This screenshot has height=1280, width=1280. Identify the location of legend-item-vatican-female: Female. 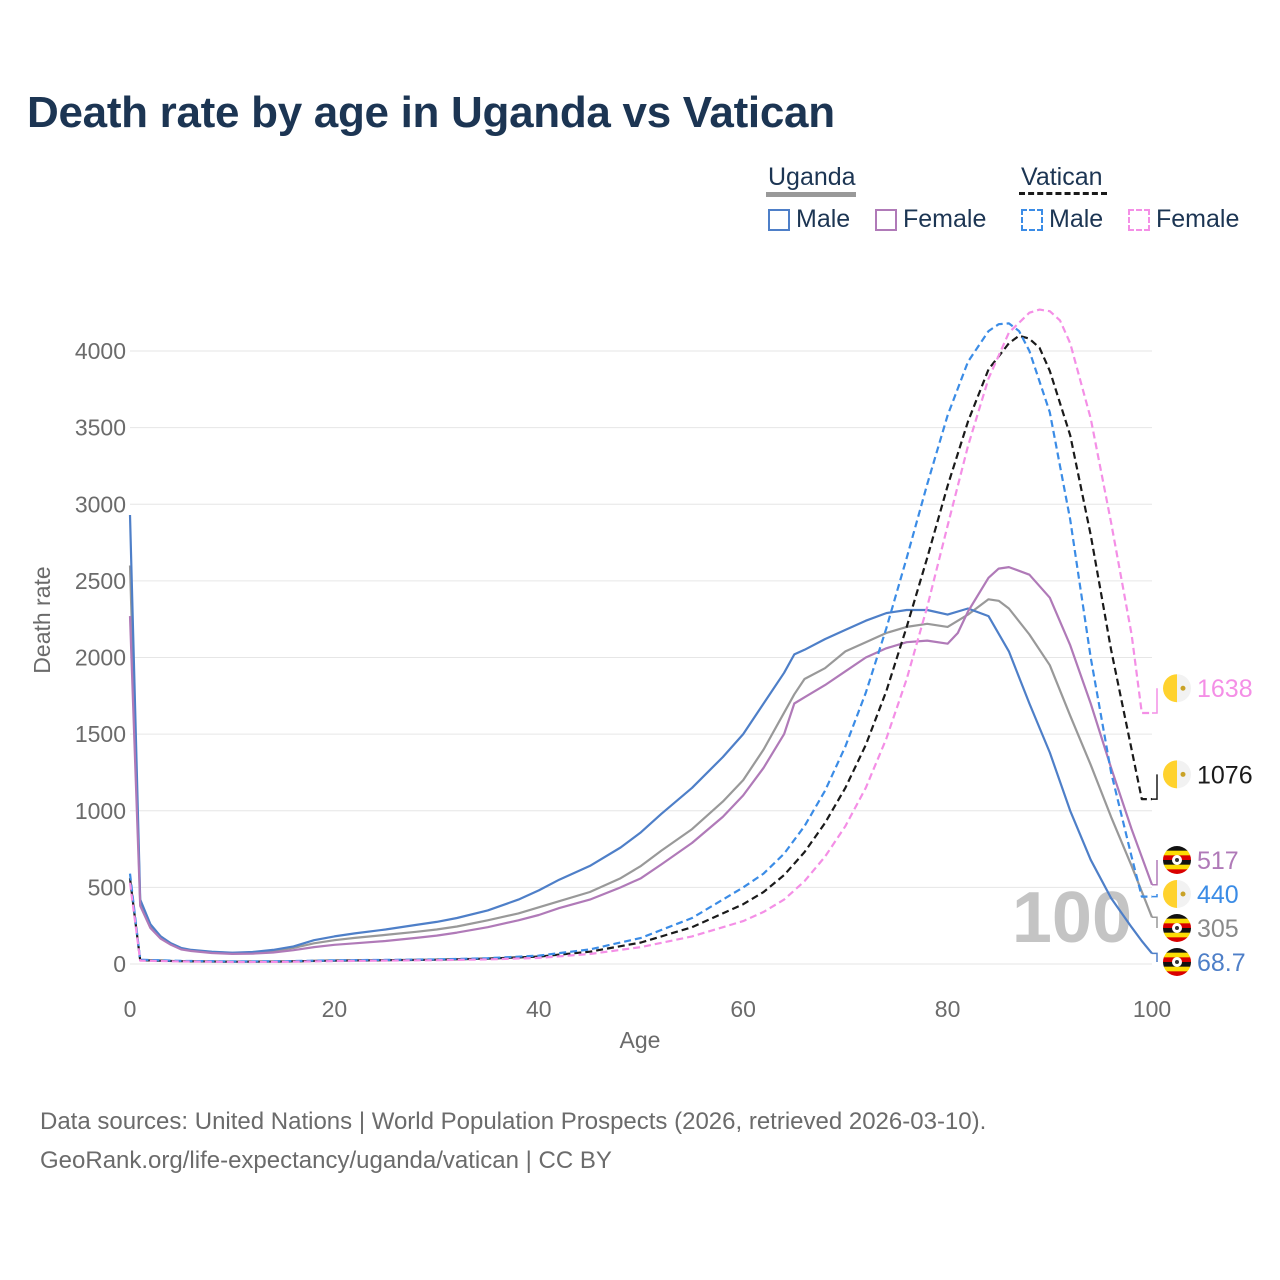
(1183, 219).